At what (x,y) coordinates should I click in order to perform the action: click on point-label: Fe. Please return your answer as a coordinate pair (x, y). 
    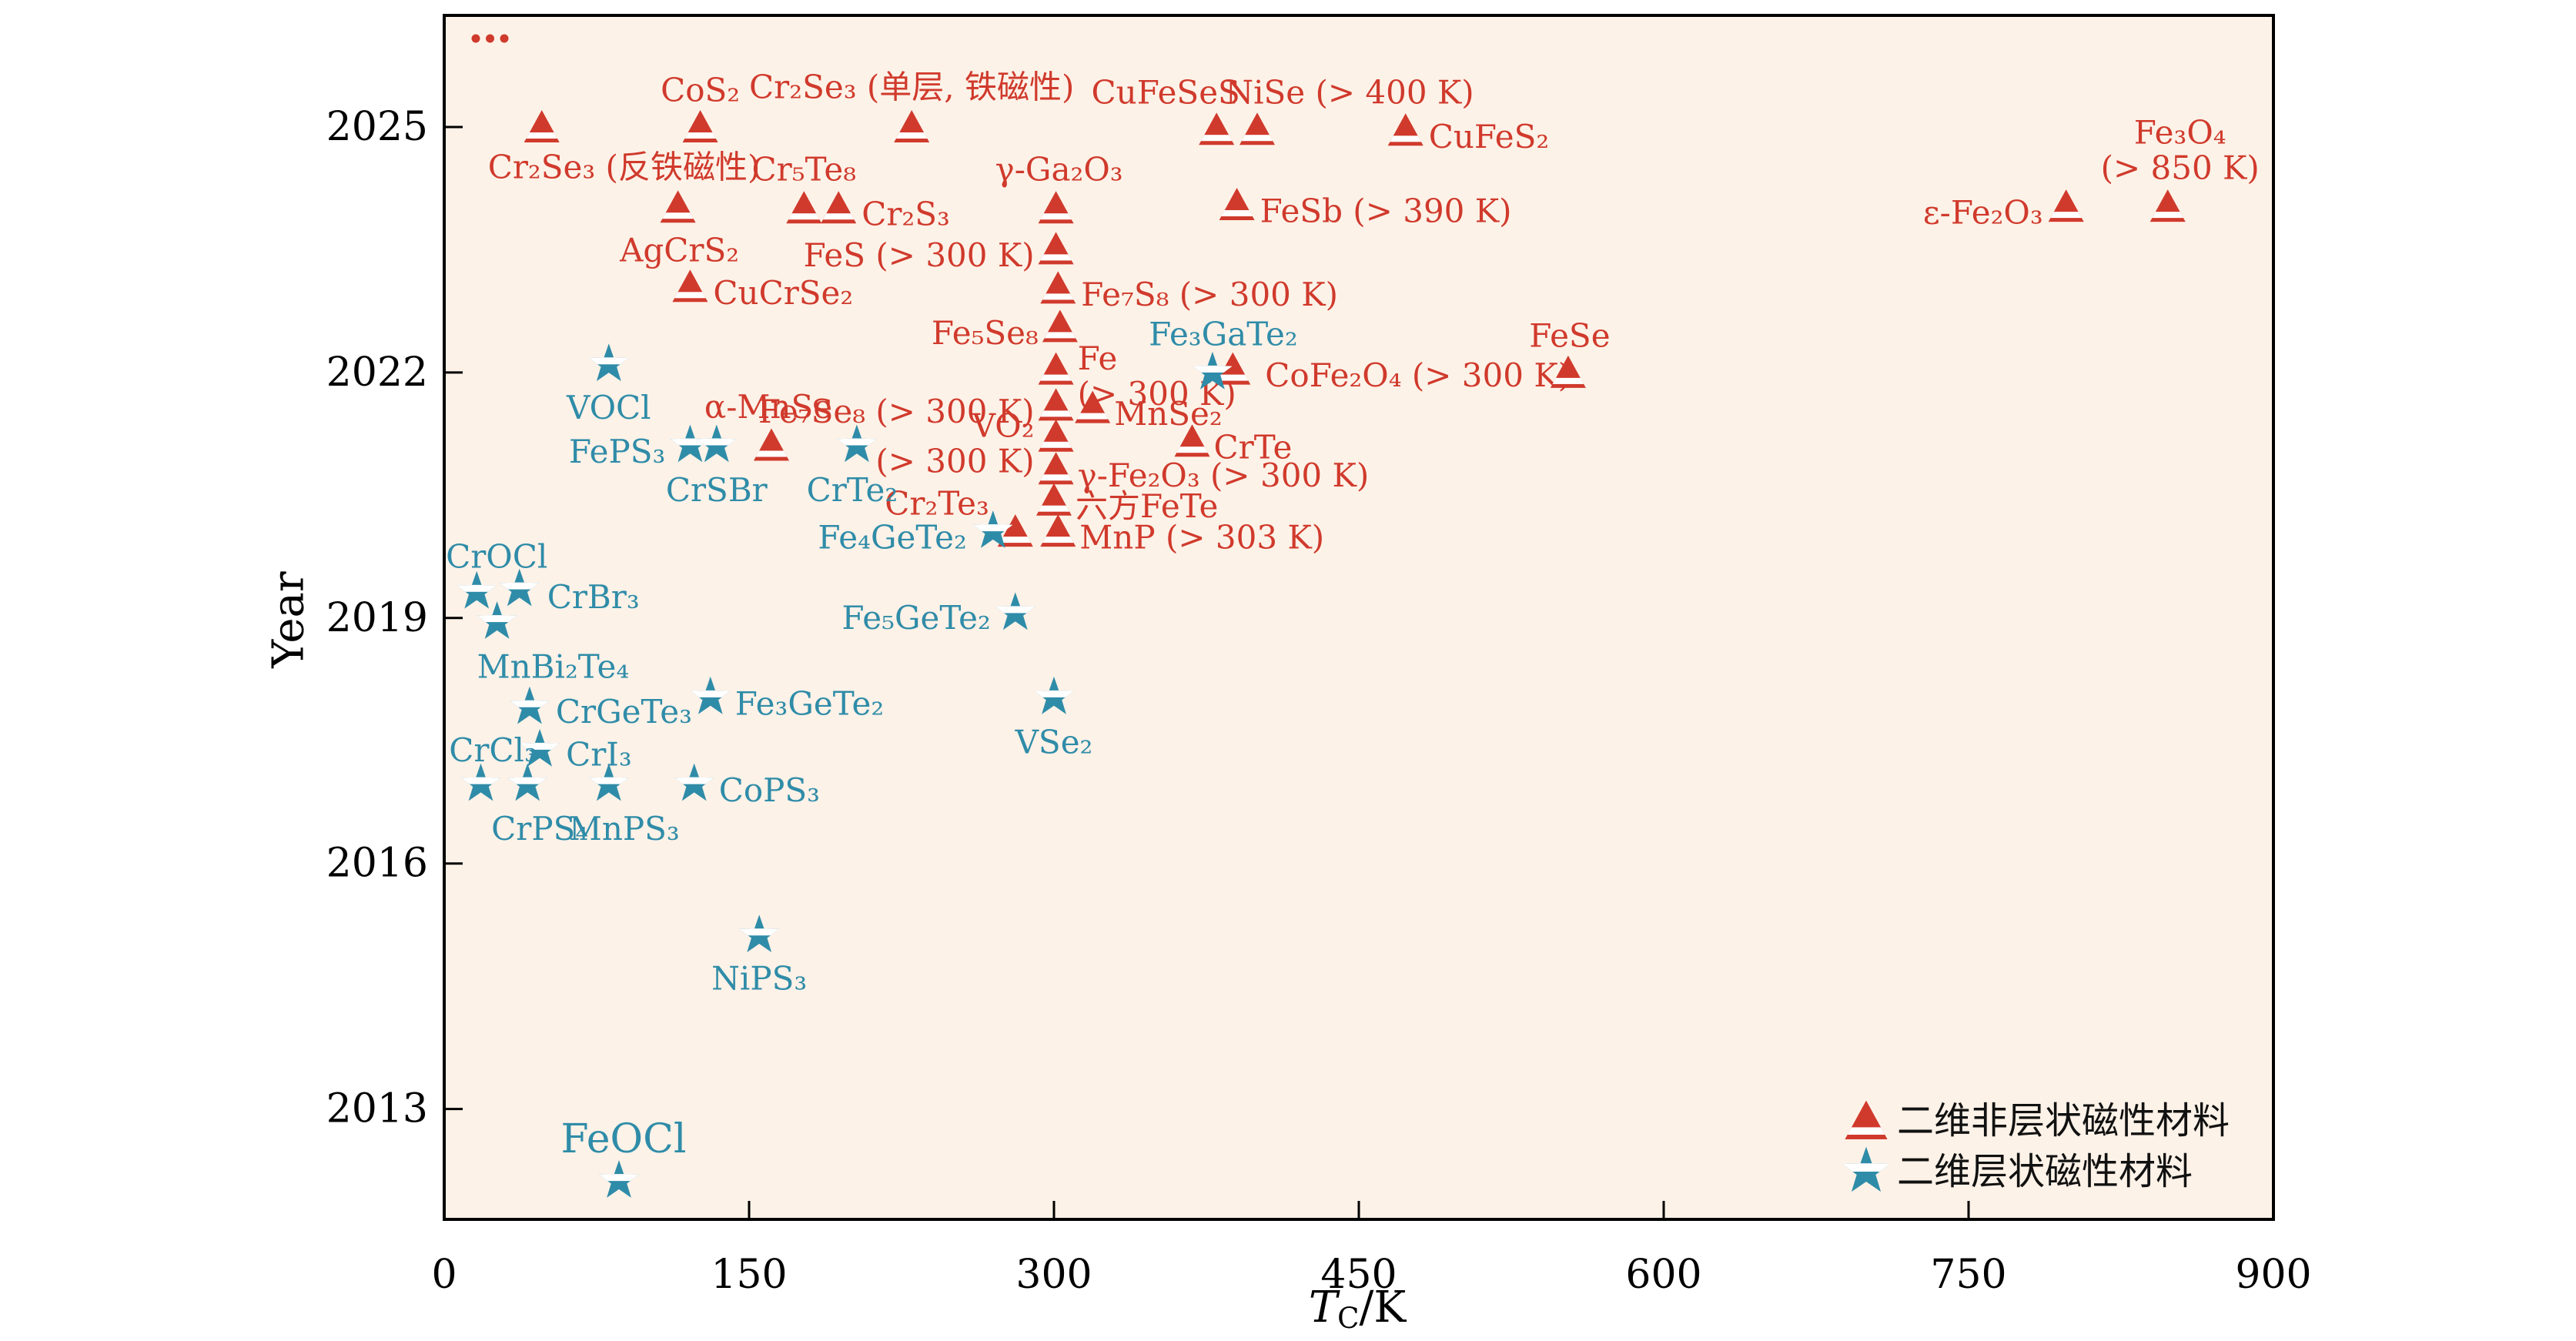
    Looking at the image, I should click on (1098, 358).